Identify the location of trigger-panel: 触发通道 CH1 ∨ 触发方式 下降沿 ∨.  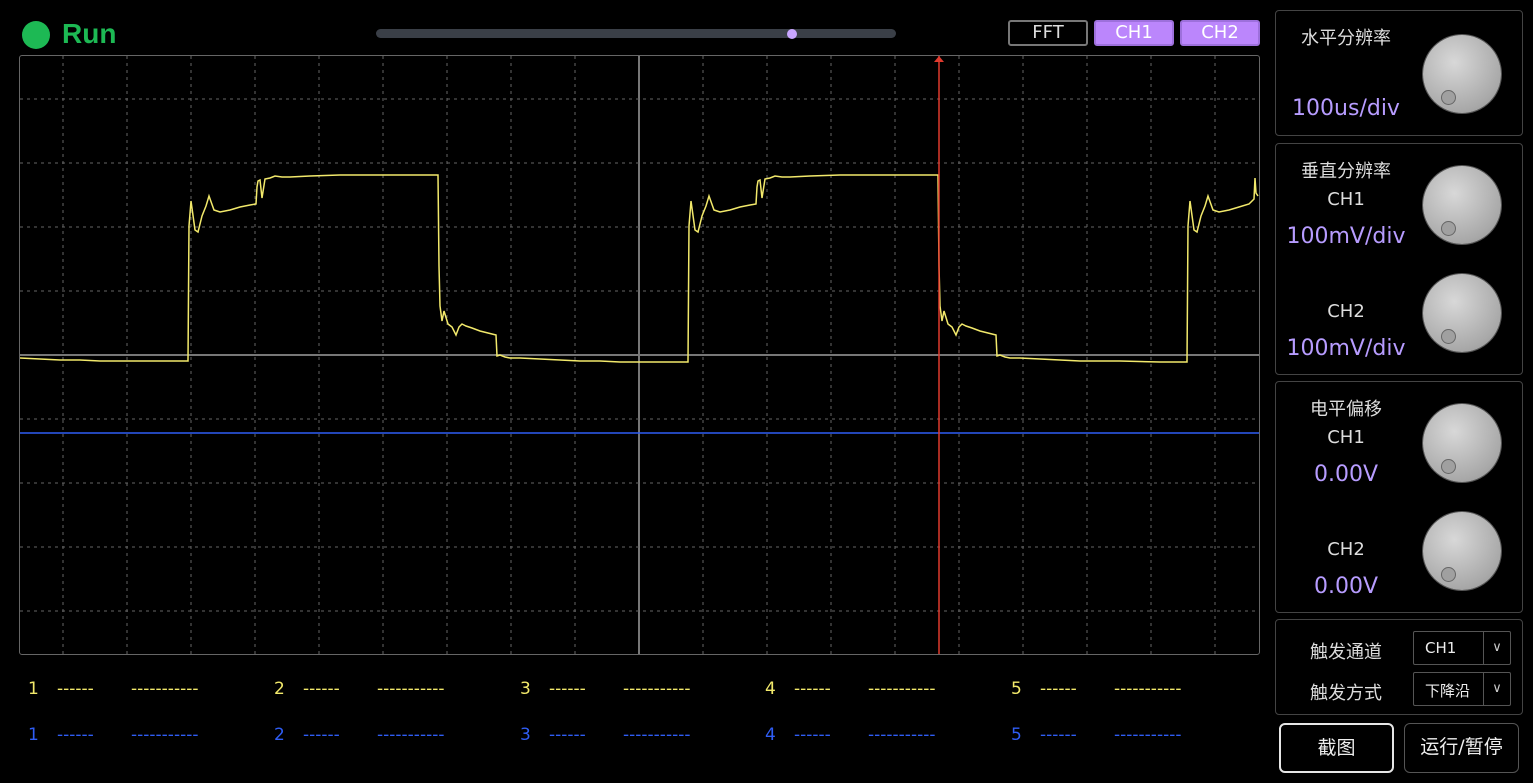
(1399, 667).